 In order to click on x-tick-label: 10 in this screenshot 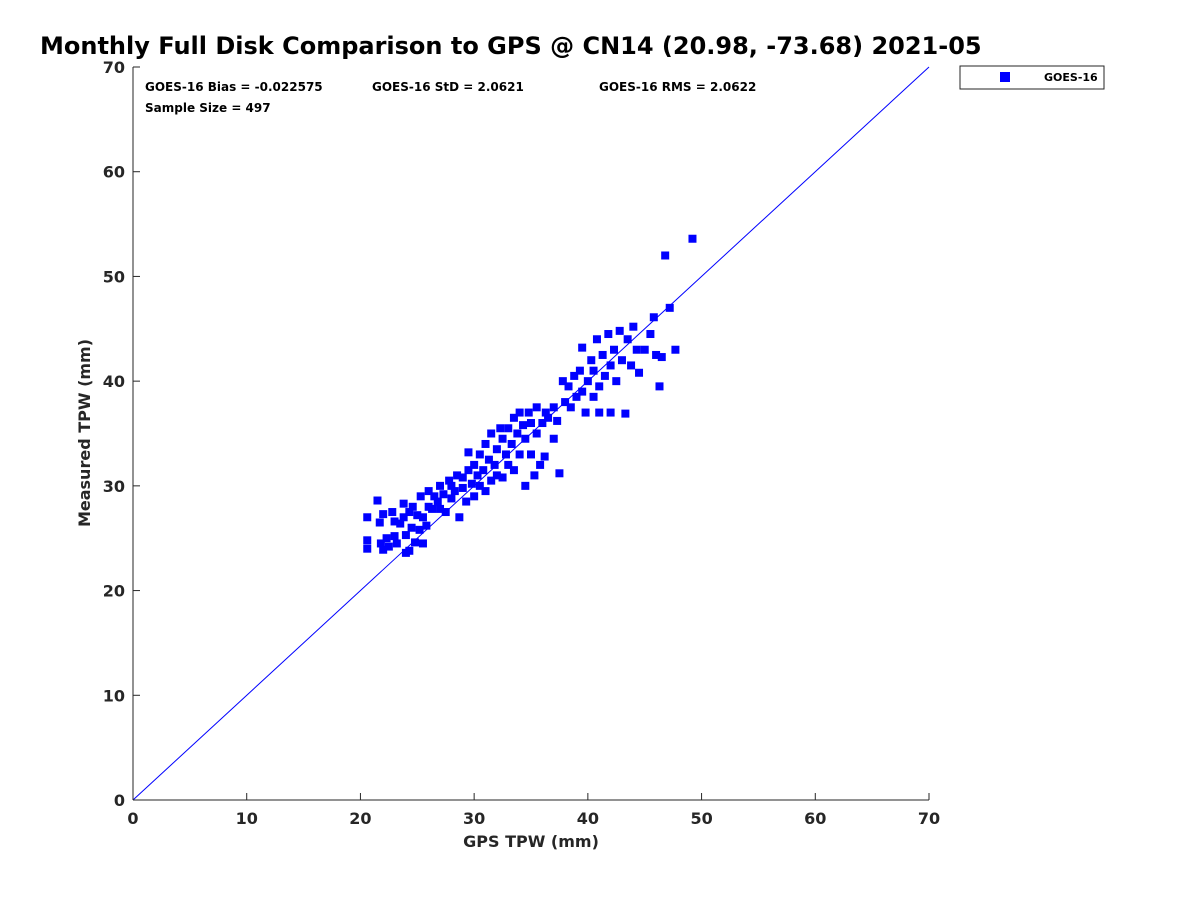, I will do `click(247, 818)`.